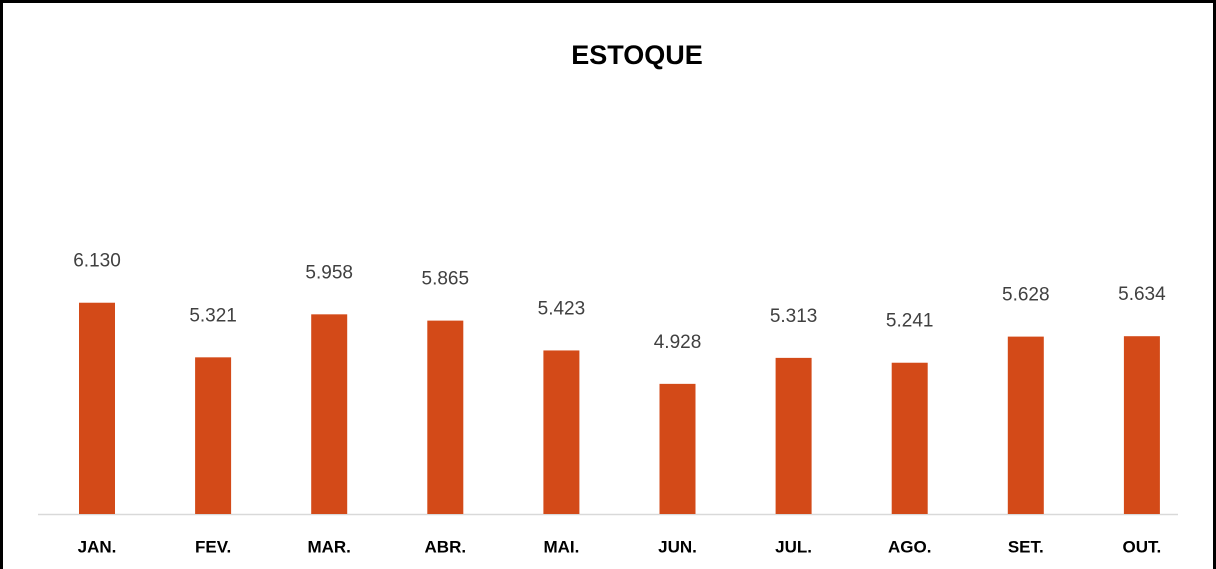 Image resolution: width=1216 pixels, height=569 pixels. Describe the element at coordinates (1026, 546) in the screenshot. I see `x-tick-label: SET.` at that location.